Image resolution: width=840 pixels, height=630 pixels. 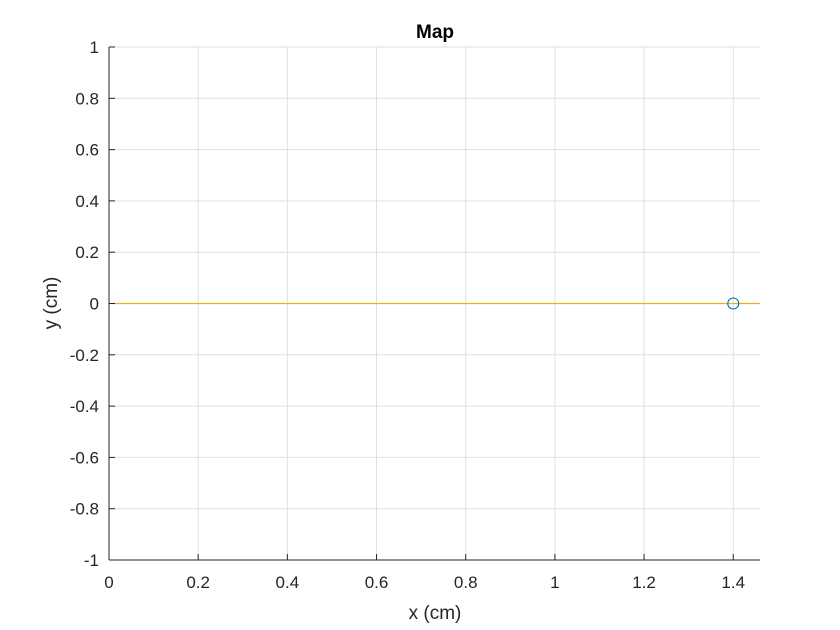 I want to click on x-tick-label: 0.6, so click(x=377, y=582).